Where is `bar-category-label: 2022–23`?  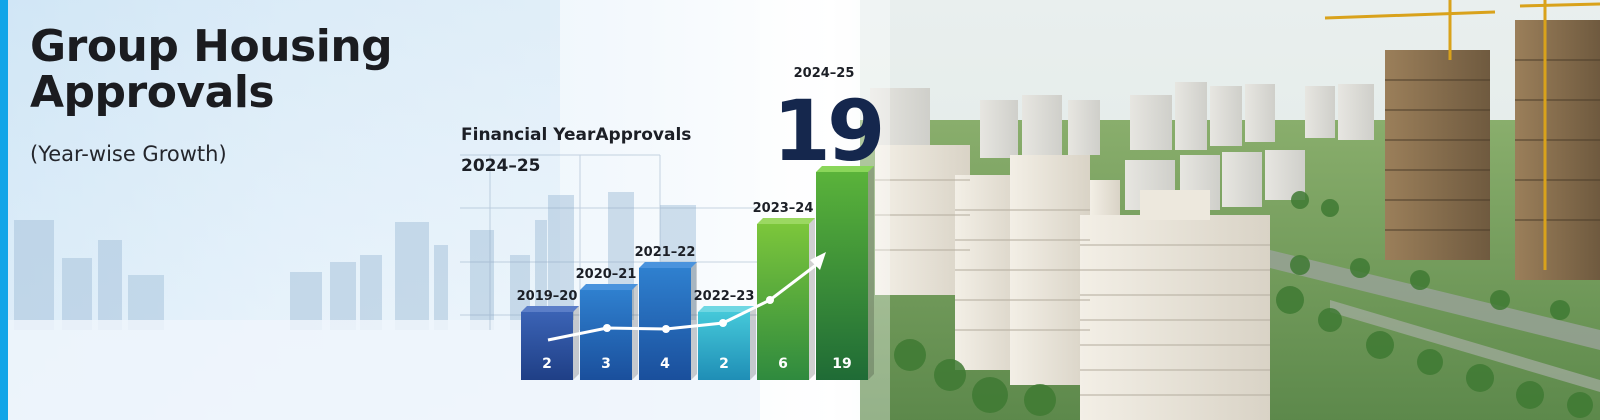 bar-category-label: 2022–23 is located at coordinates (724, 296).